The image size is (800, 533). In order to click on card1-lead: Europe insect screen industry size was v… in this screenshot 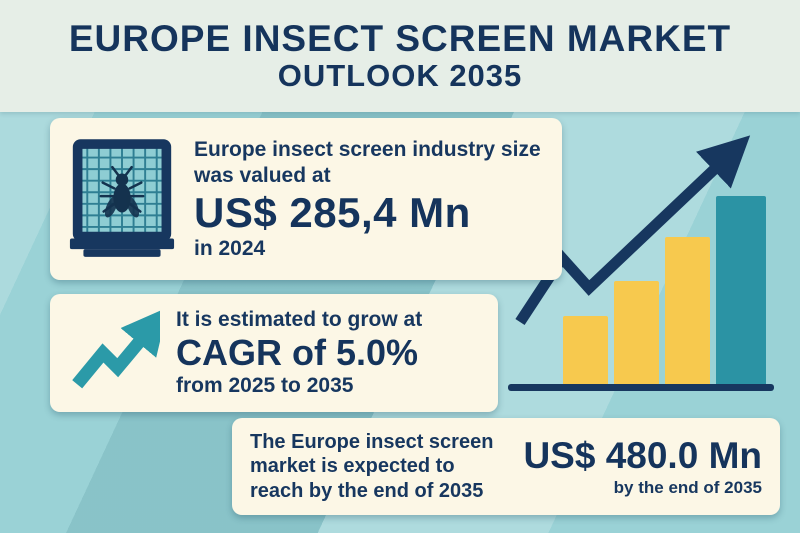, I will do `click(367, 162)`.